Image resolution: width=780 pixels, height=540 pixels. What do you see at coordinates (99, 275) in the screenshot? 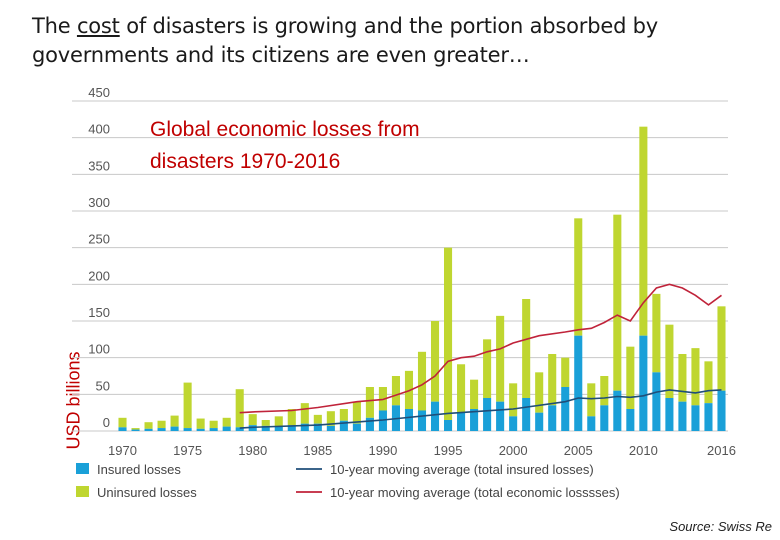
I see `y-tick-label: 200` at bounding box center [99, 275].